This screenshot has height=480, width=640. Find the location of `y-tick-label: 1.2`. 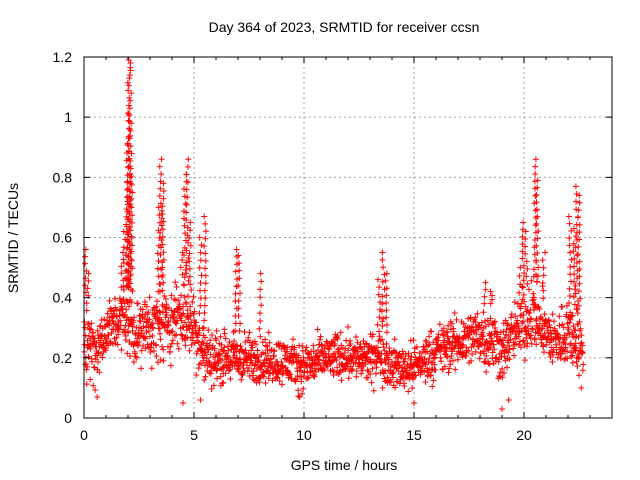

y-tick-label: 1.2 is located at coordinates (63, 57).